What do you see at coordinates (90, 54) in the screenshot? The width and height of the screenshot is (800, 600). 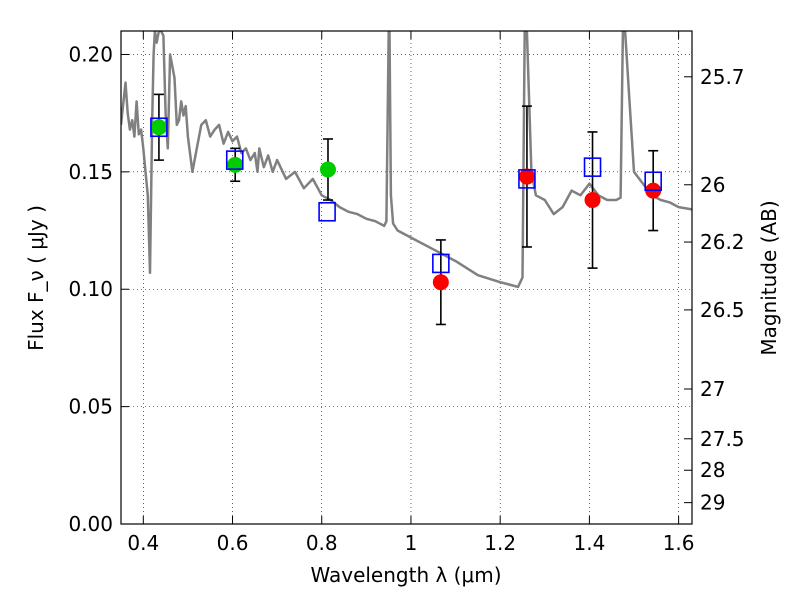 I see `y-tick-label: 0.20` at bounding box center [90, 54].